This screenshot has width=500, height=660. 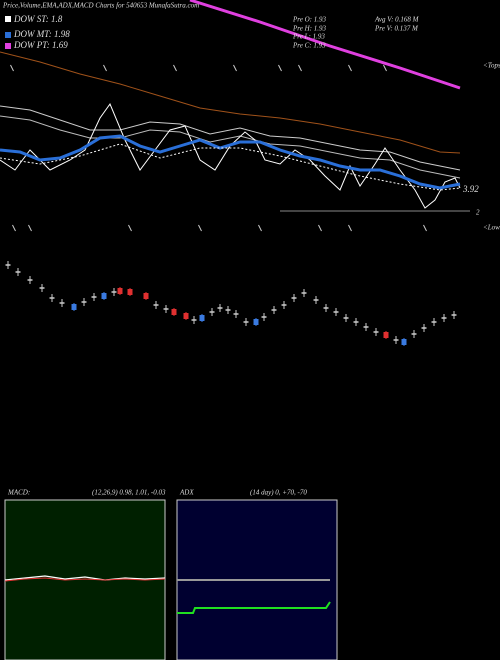 What do you see at coordinates (308, 37) in the screenshot?
I see `pre-low: Pre L: 1.93` at bounding box center [308, 37].